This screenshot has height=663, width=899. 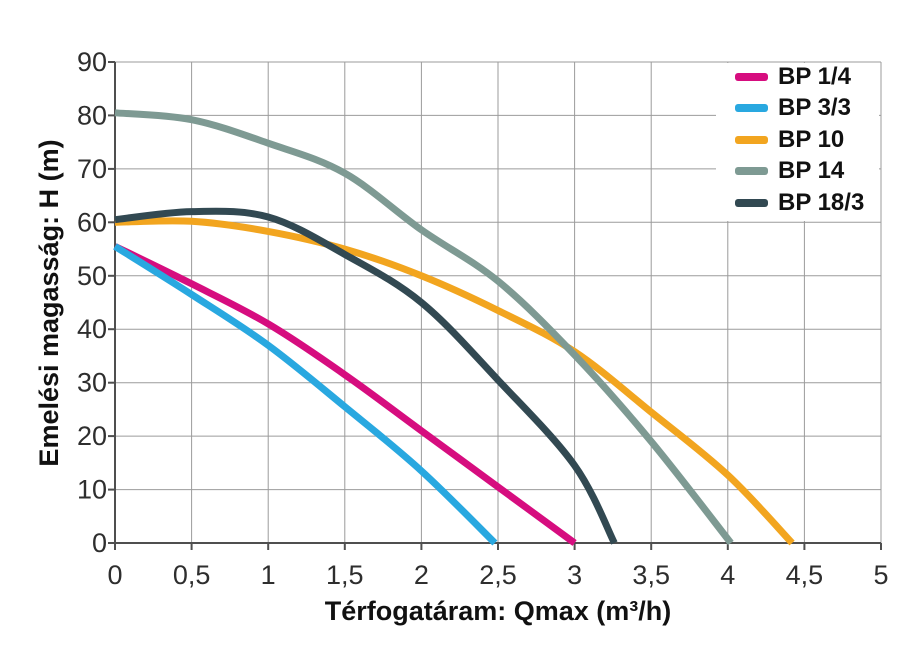 What do you see at coordinates (92, 490) in the screenshot?
I see `y-tick-label: 10` at bounding box center [92, 490].